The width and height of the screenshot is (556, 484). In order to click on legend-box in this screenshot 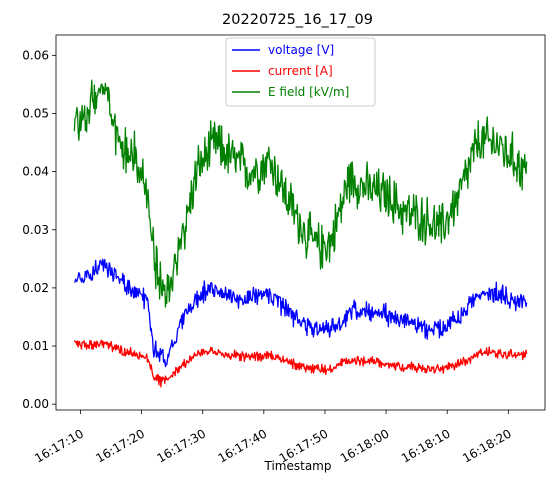, I will do `click(300, 72)`.